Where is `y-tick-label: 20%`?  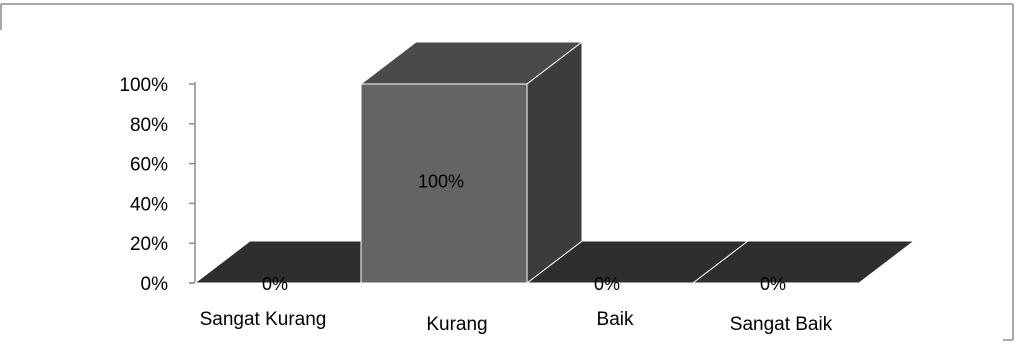
y-tick-label: 20% is located at coordinates (149, 244).